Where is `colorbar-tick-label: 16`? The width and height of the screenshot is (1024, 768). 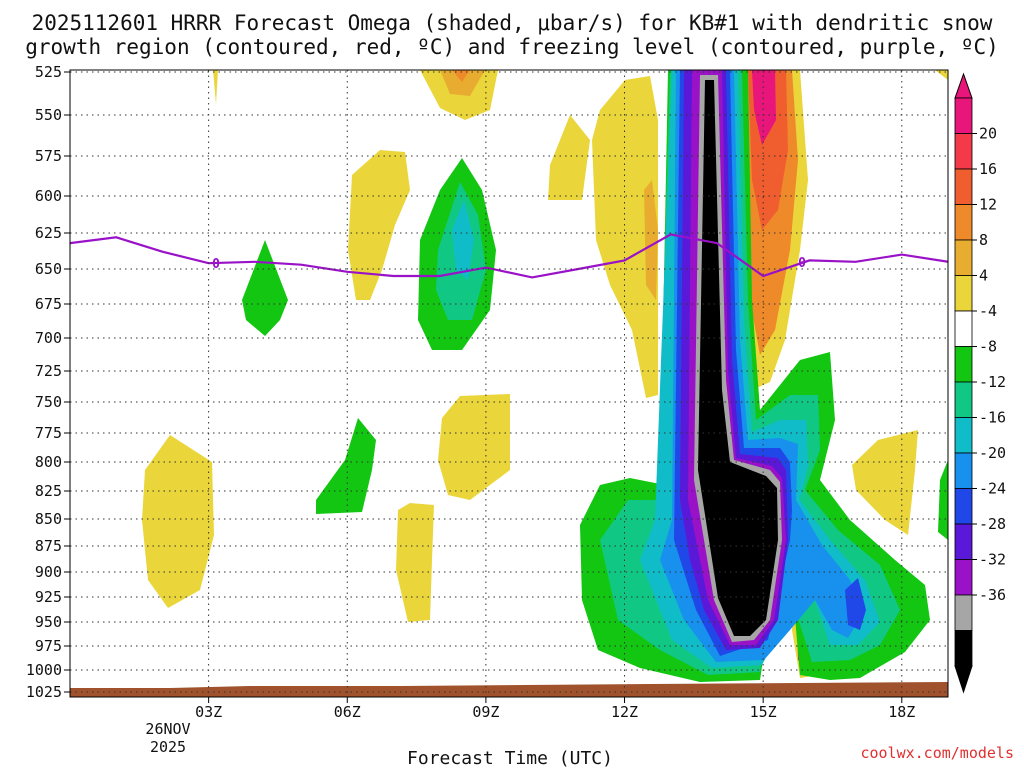 colorbar-tick-label: 16 is located at coordinates (988, 169).